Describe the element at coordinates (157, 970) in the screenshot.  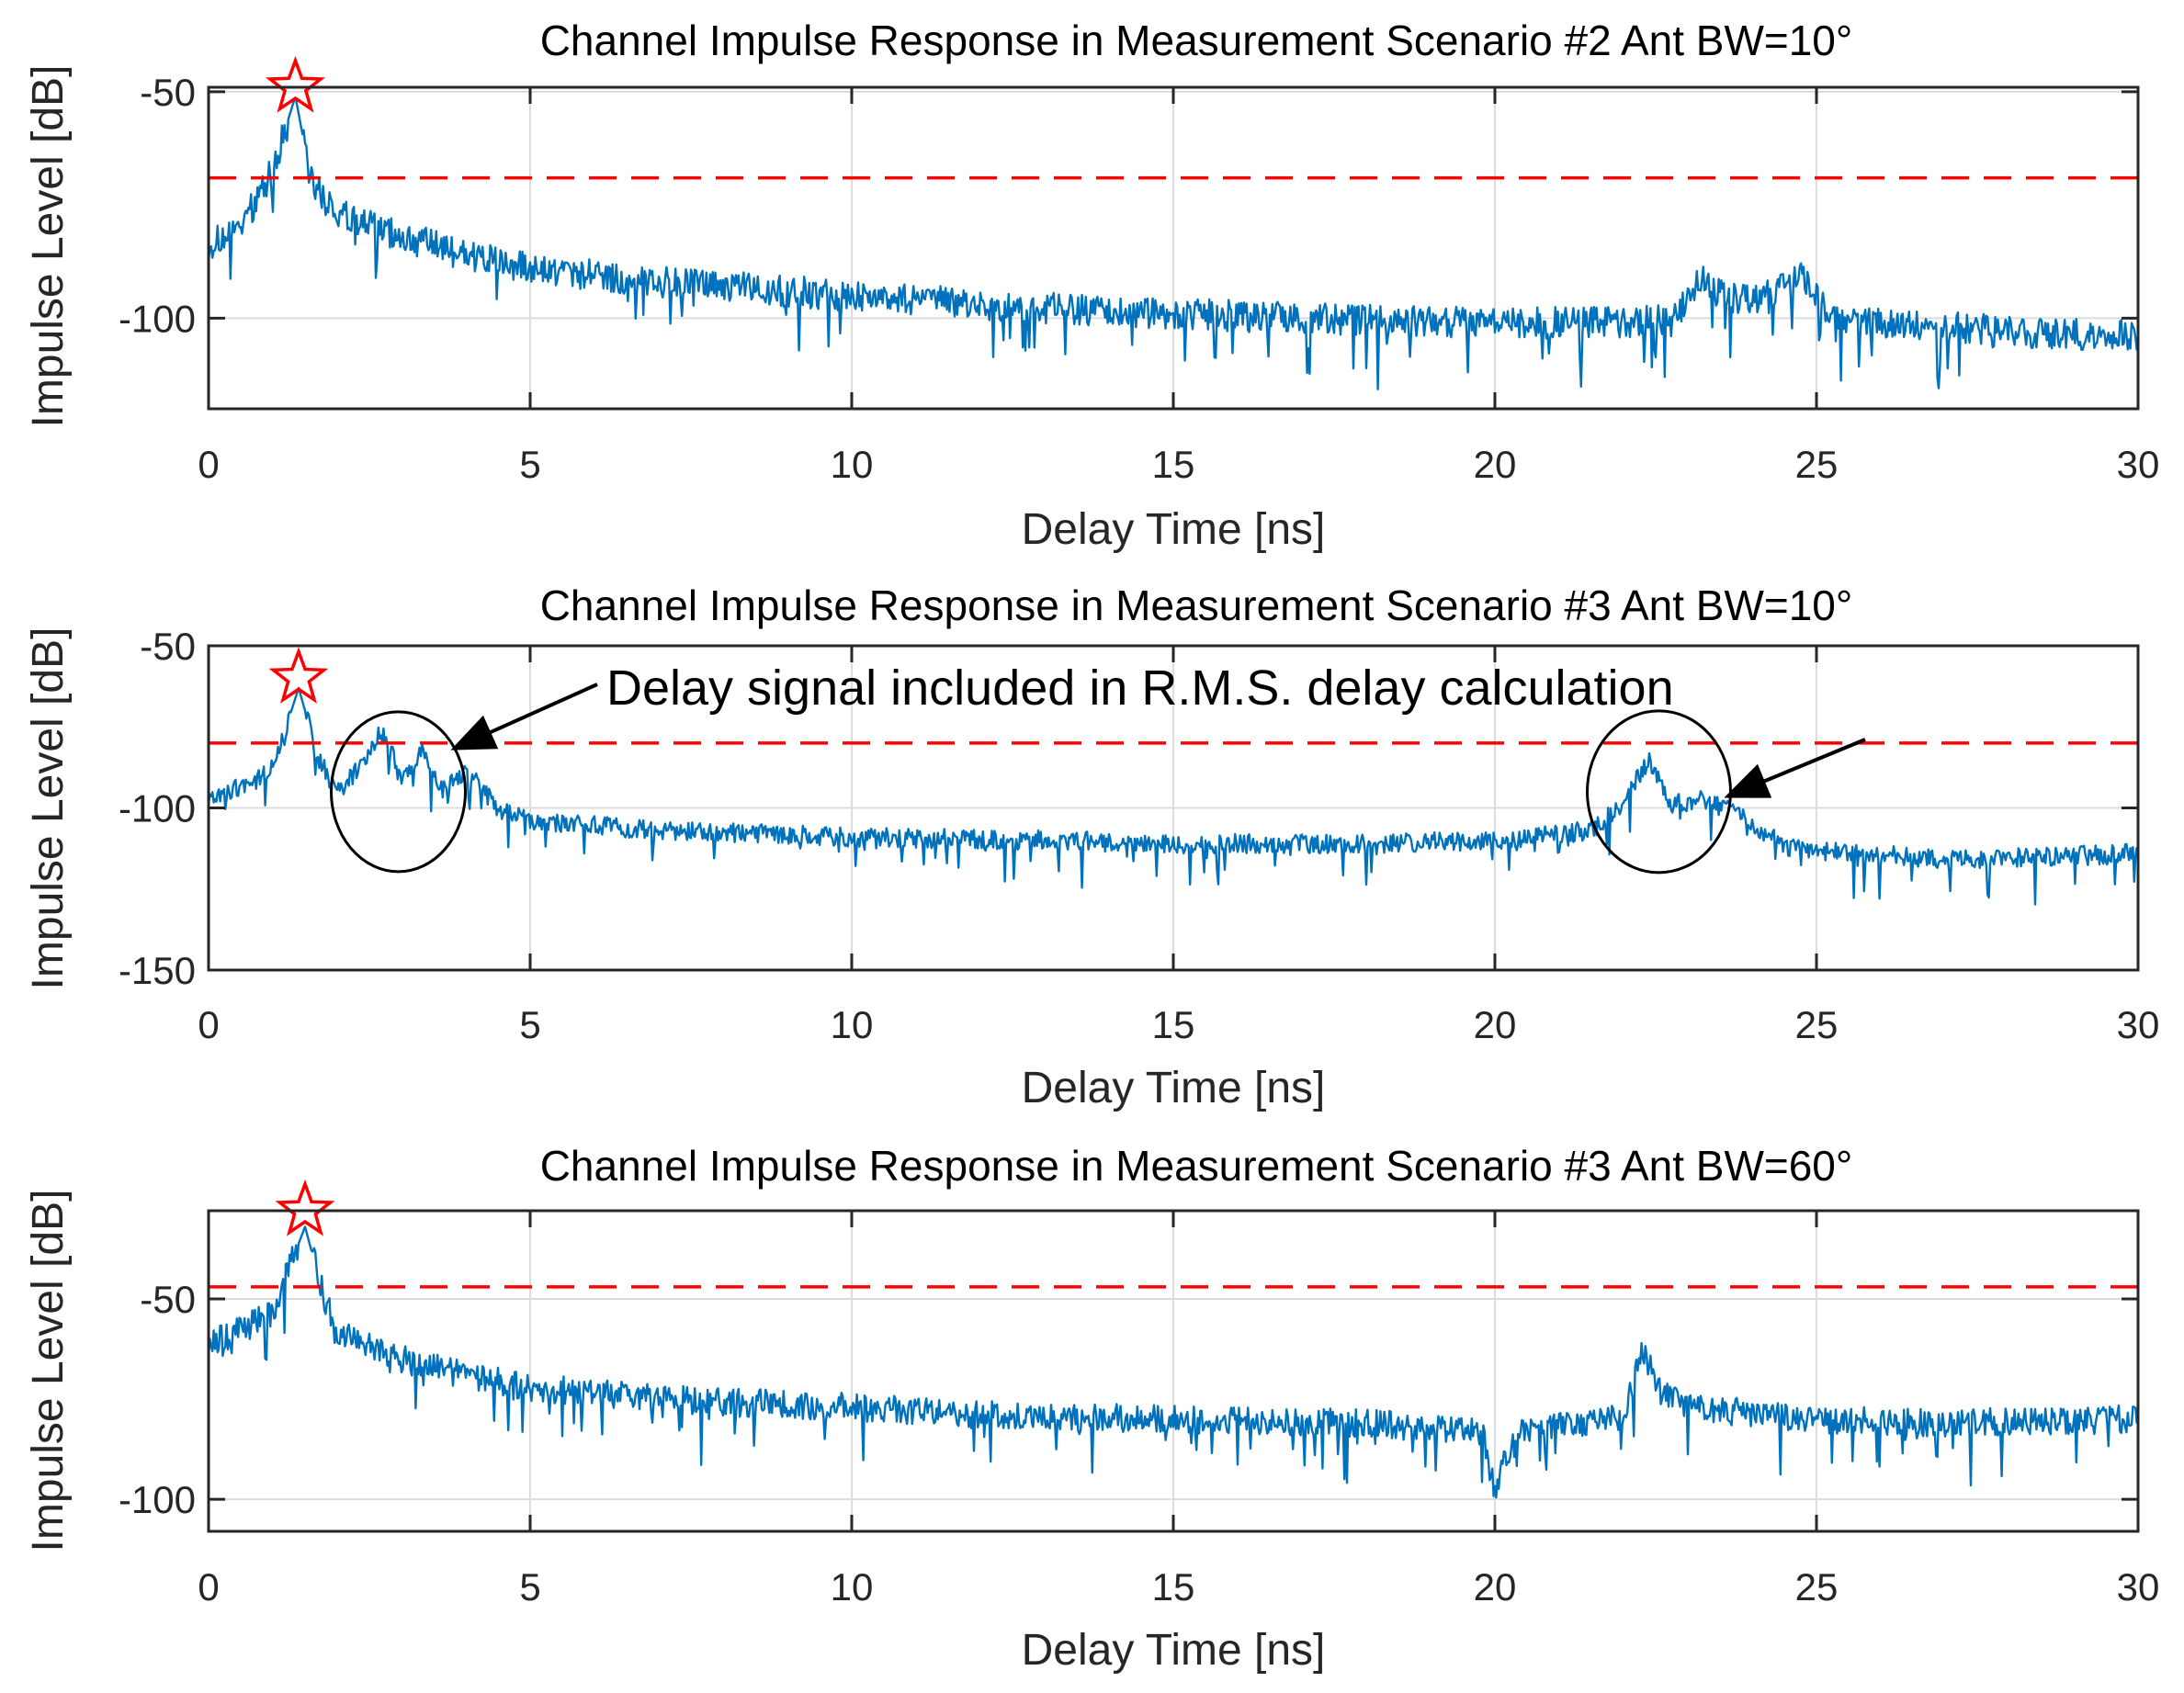
I see `y-tick-label: -150` at that location.